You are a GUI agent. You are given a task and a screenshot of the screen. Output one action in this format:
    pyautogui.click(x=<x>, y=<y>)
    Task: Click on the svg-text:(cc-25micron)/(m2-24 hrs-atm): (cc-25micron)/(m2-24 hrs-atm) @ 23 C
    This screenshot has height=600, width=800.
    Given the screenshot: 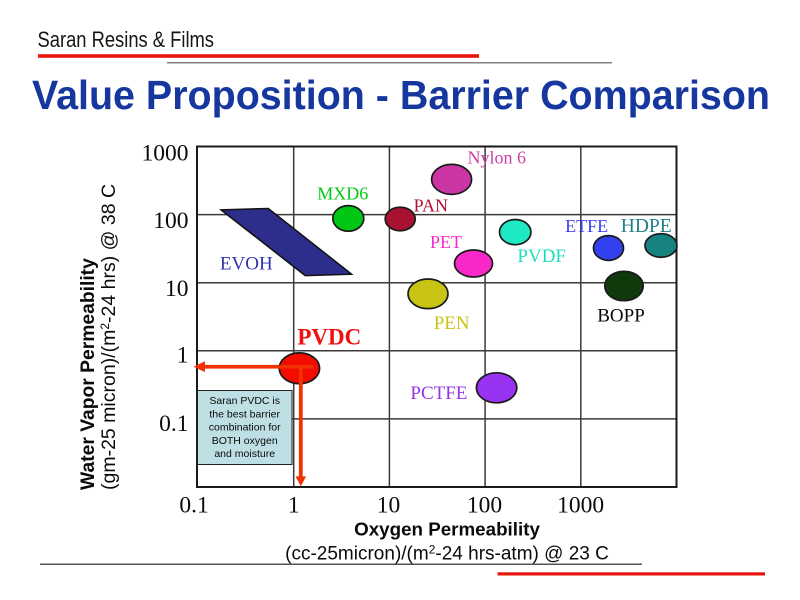 What is the action you would take?
    pyautogui.click(x=447, y=554)
    